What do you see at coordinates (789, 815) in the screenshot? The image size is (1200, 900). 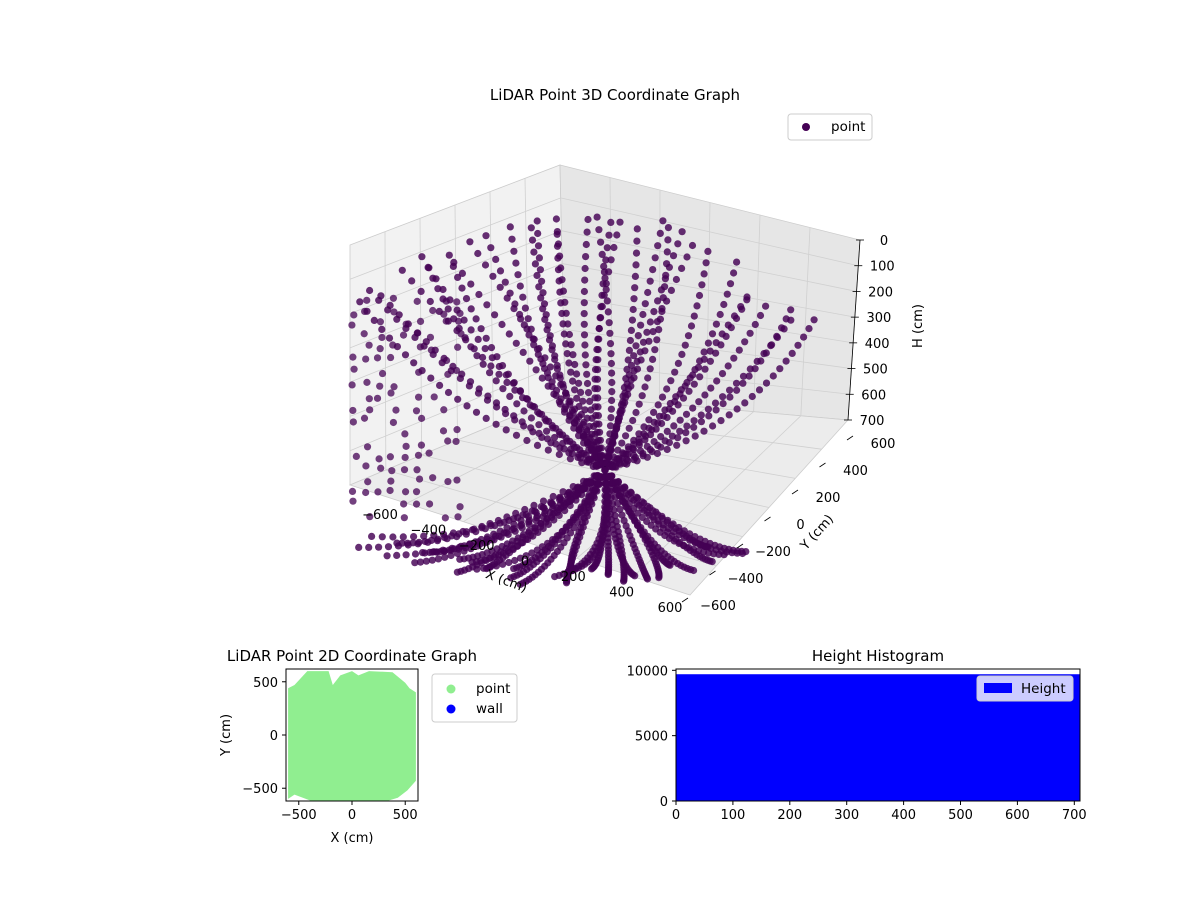 I see `x-tick-label-hist: 200` at bounding box center [789, 815].